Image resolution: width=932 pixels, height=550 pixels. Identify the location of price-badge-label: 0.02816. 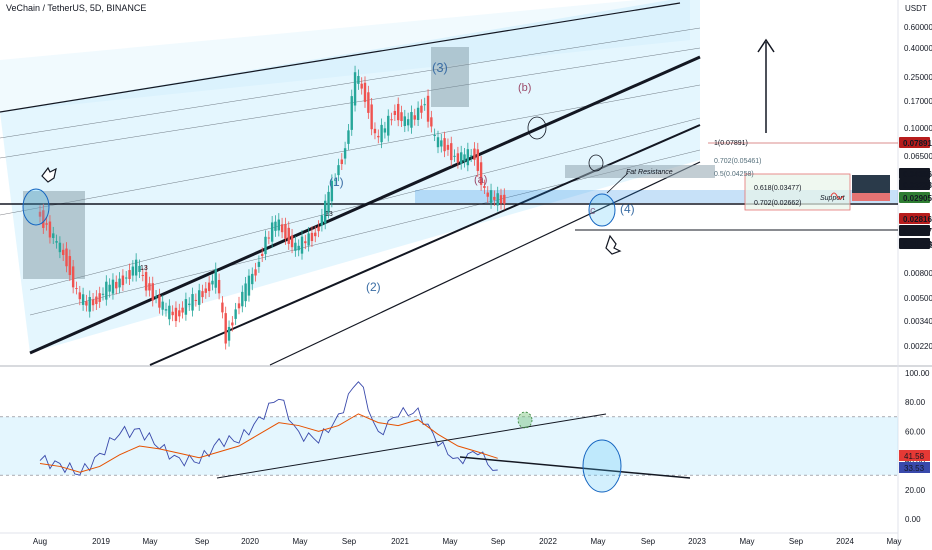
(917, 219).